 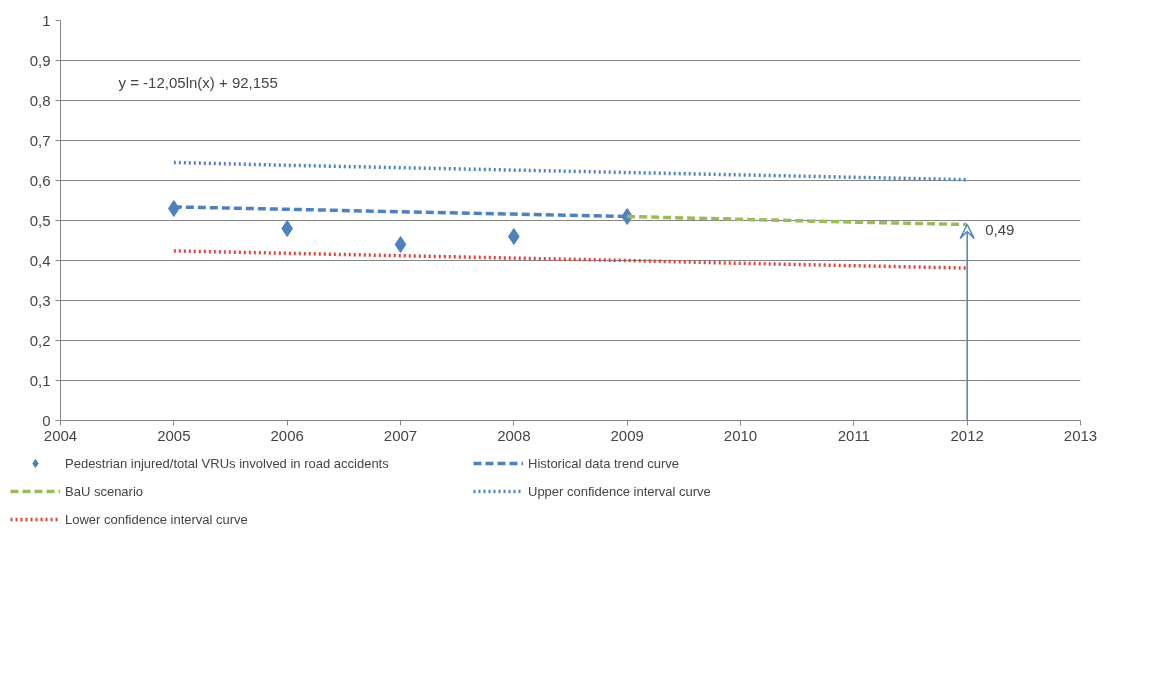 I want to click on annotation: y = -12,05ln(x) + 92,155, so click(x=198, y=82).